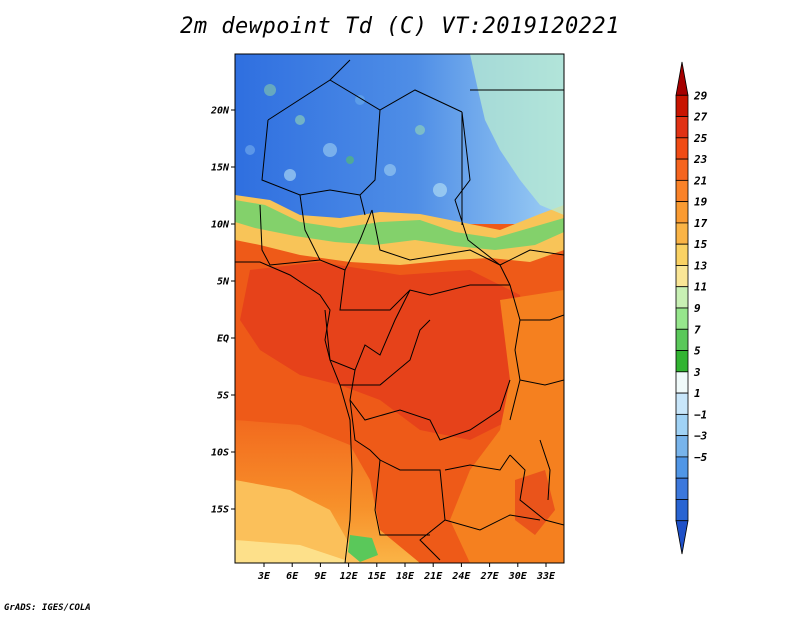 The height and width of the screenshot is (618, 800). Describe the element at coordinates (697, 393) in the screenshot. I see `colorbar-label: 1` at that location.